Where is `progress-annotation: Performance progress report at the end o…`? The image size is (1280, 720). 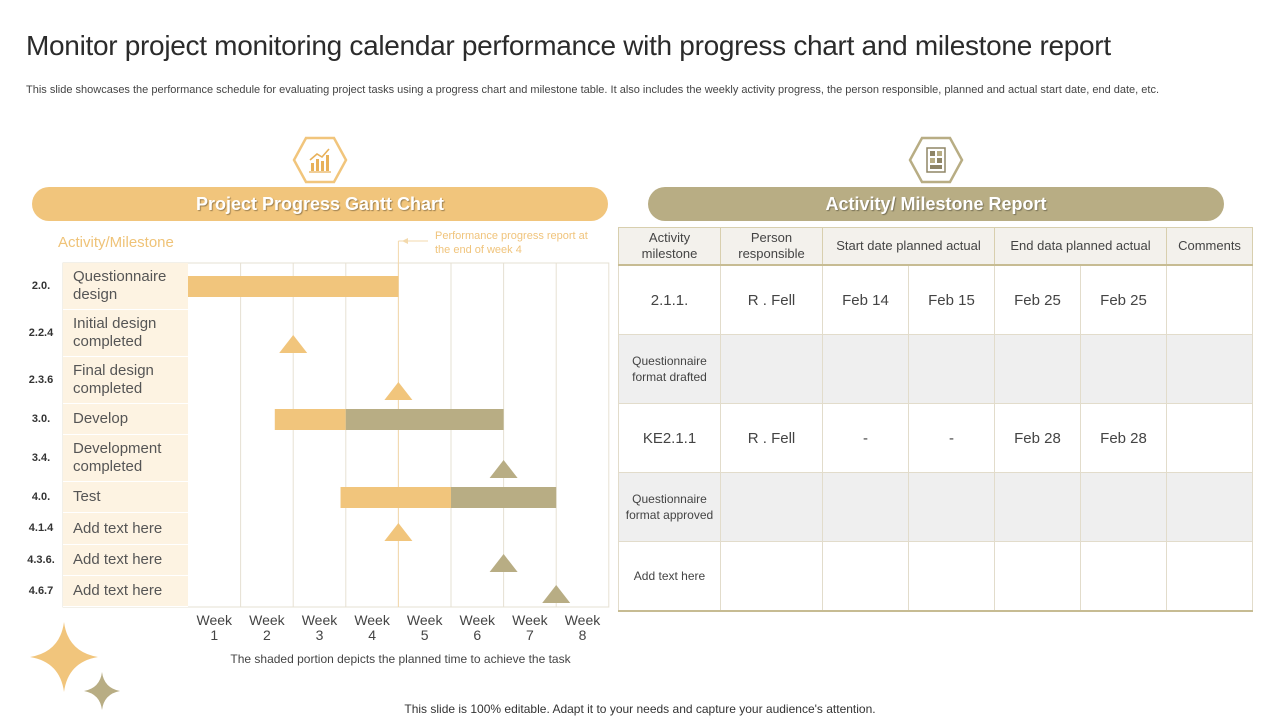 progress-annotation: Performance progress report at the end o… is located at coordinates (511, 243).